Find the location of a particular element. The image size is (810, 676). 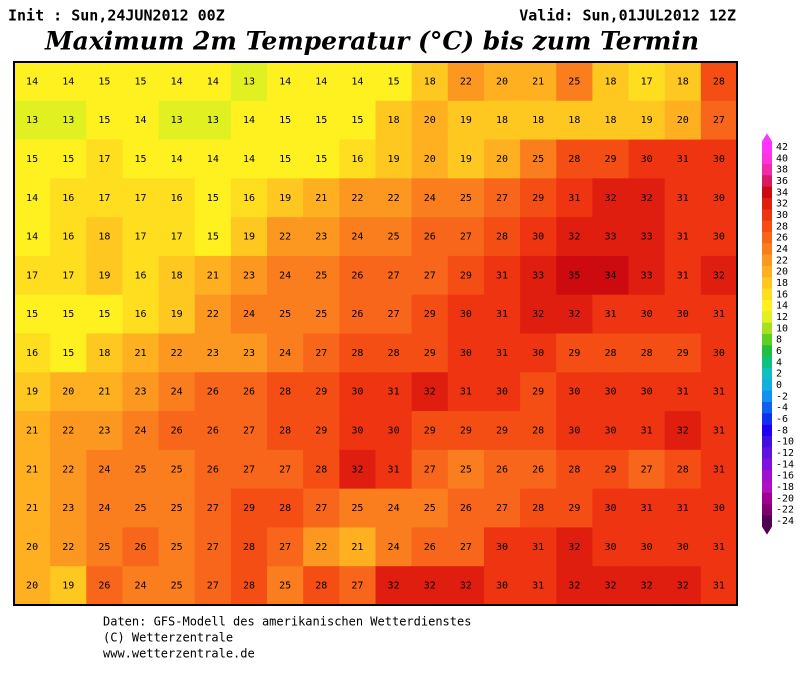

colorbar-label: -14 is located at coordinates (785, 464).